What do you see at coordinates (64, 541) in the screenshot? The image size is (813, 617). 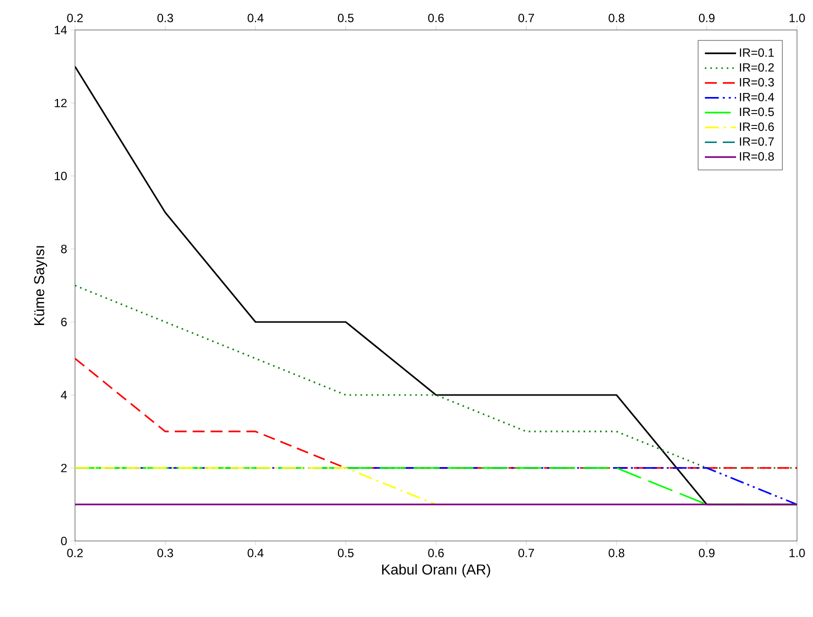 I see `y-tick-label: 0` at bounding box center [64, 541].